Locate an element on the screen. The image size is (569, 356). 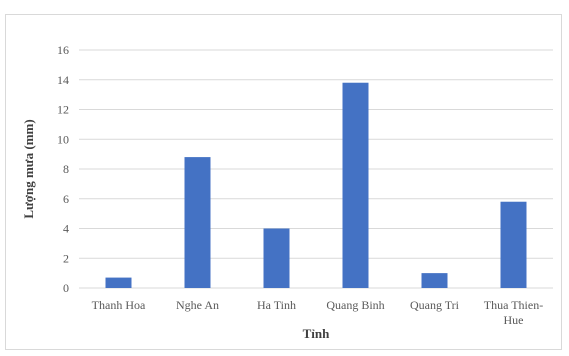
y-tick-label: 12 is located at coordinates (63, 110).